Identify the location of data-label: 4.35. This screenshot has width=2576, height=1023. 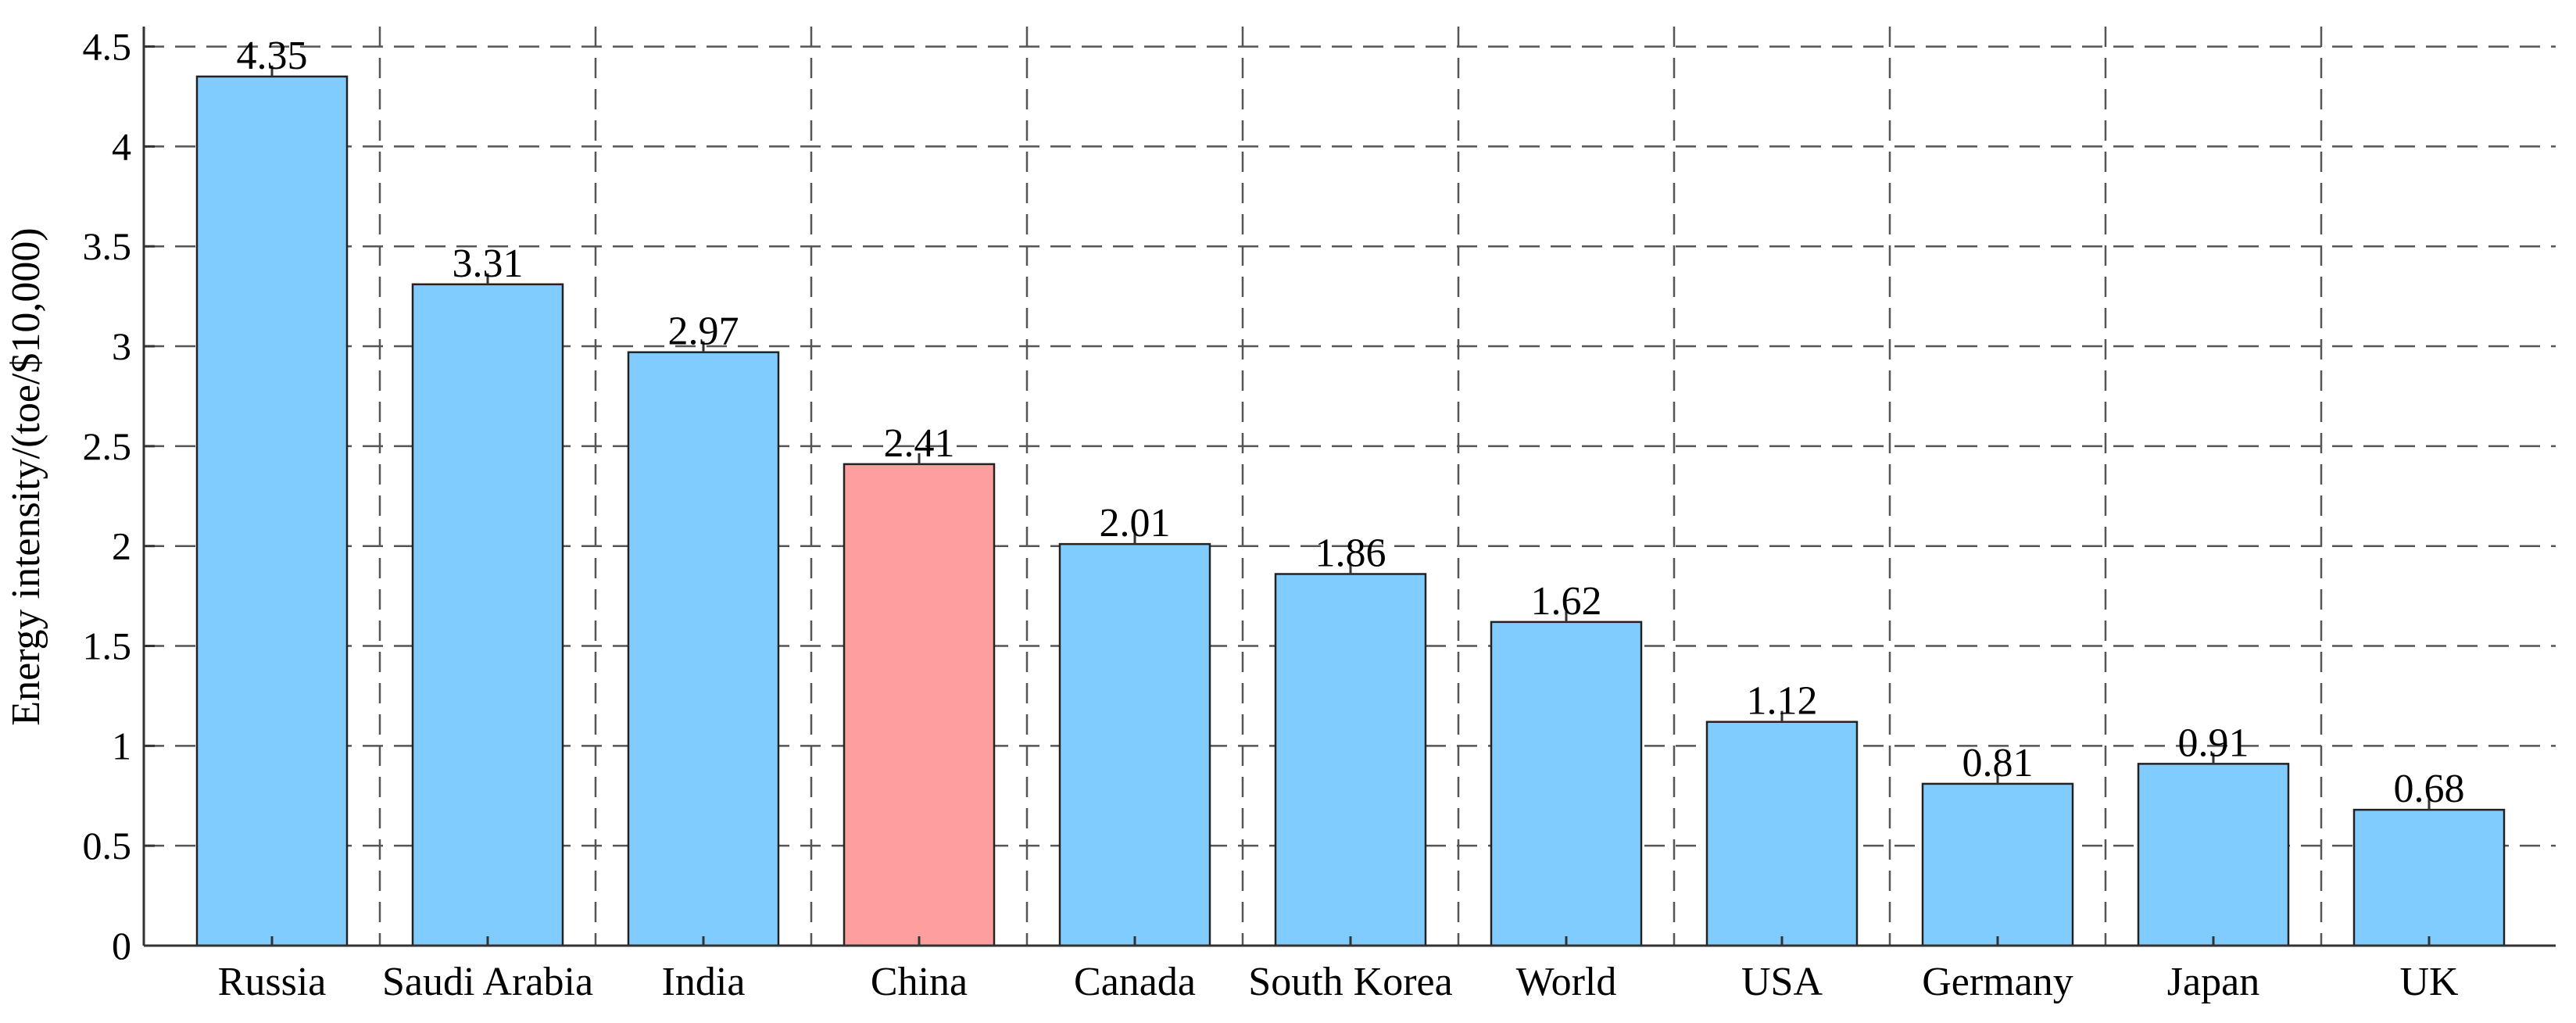
(272, 56).